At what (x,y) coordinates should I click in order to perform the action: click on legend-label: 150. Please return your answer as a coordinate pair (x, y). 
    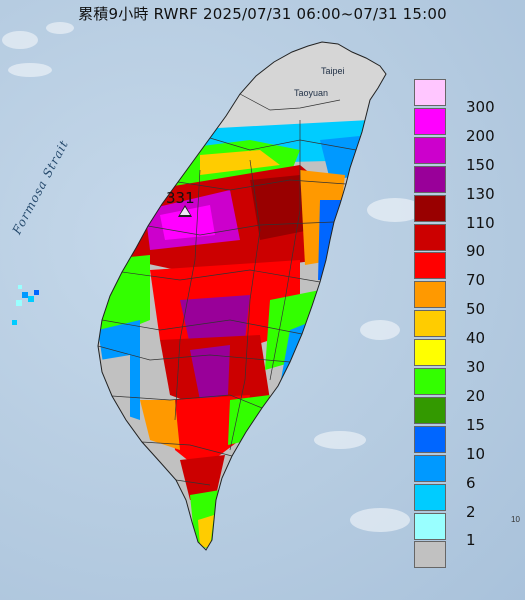
    Looking at the image, I should click on (480, 165).